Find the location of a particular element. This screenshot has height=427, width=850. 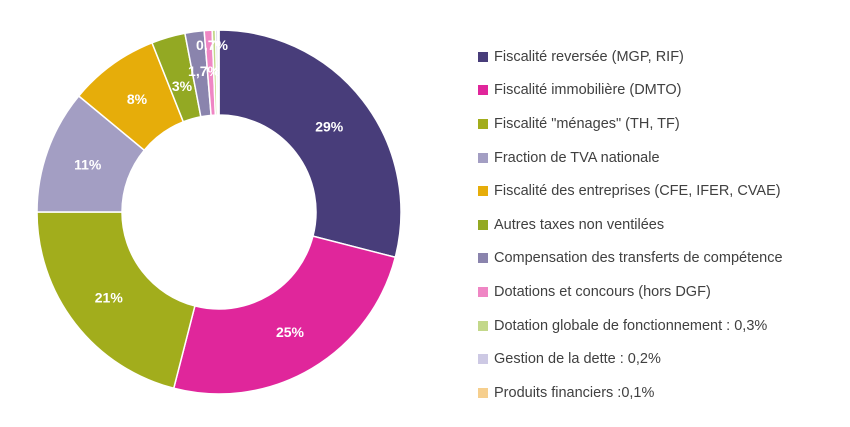

legend-item-2: Fiscalité immobilière (DMTO) is located at coordinates (630, 91).